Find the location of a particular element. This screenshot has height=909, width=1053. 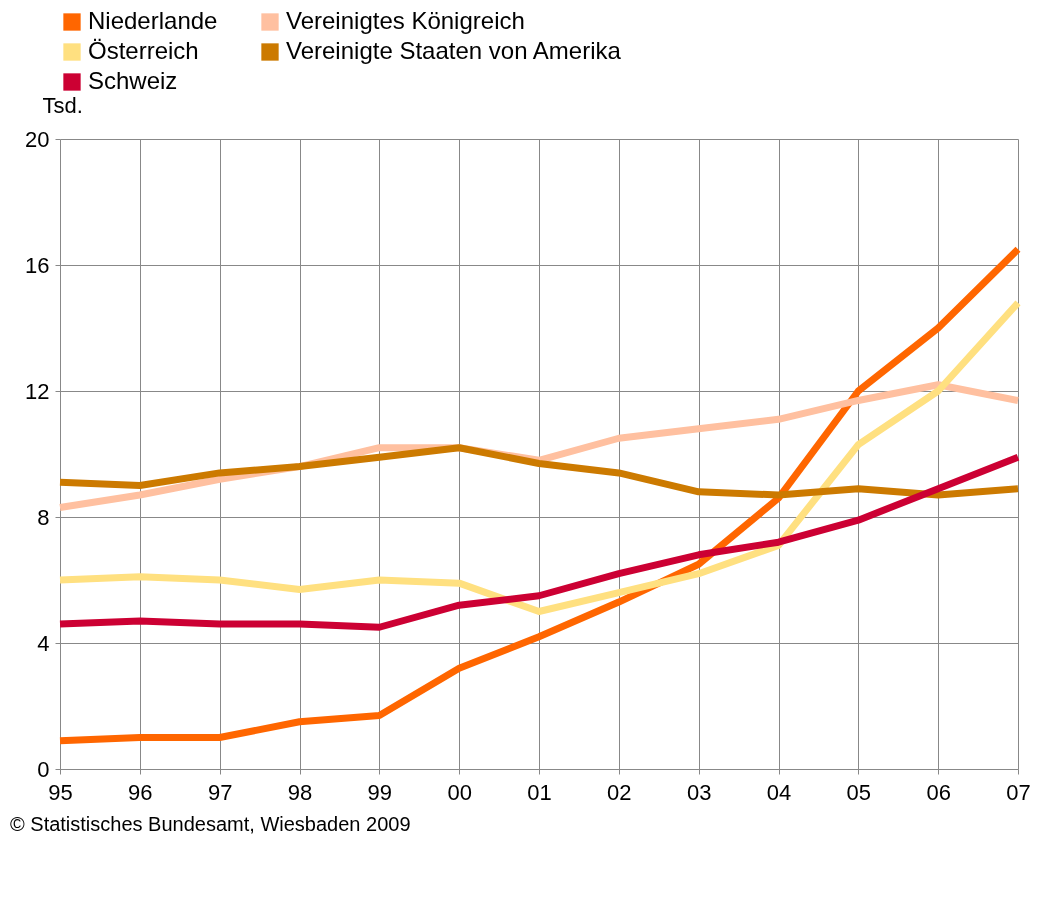

x-tick-label: 01 is located at coordinates (539, 792).